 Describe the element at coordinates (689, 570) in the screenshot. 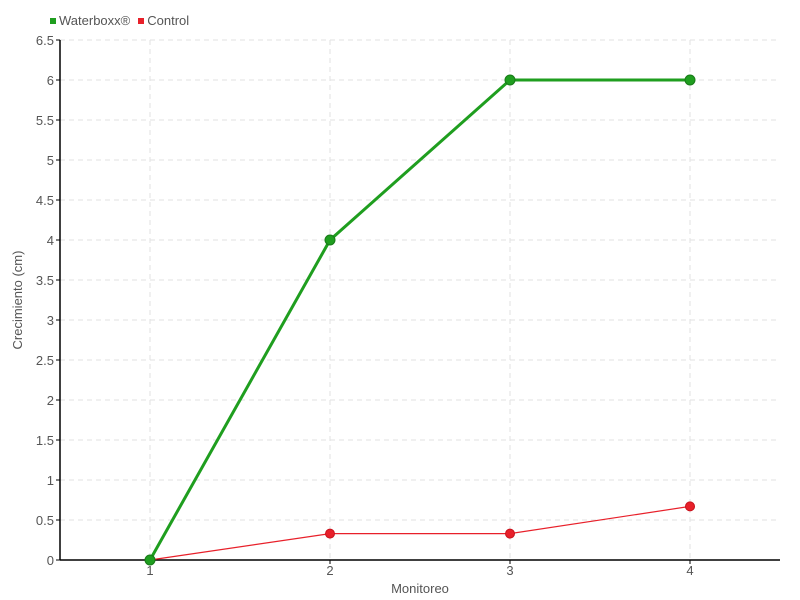

I see `x-tick-label: 4` at that location.